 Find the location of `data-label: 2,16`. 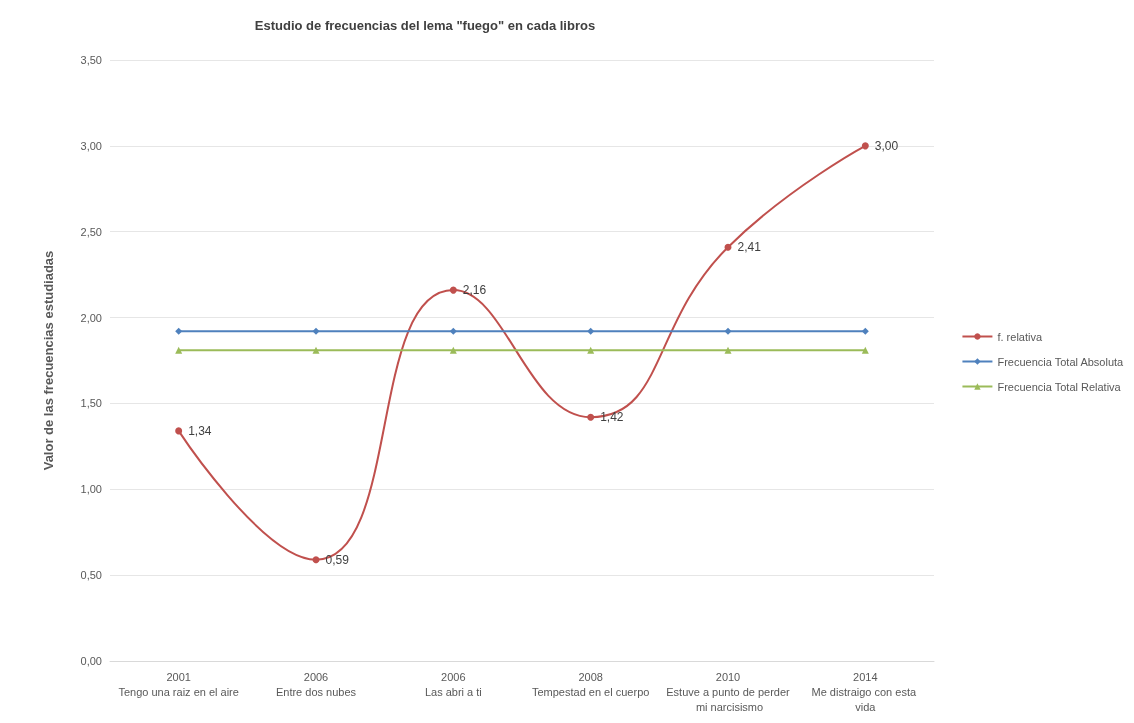

data-label: 2,16 is located at coordinates (474, 290).